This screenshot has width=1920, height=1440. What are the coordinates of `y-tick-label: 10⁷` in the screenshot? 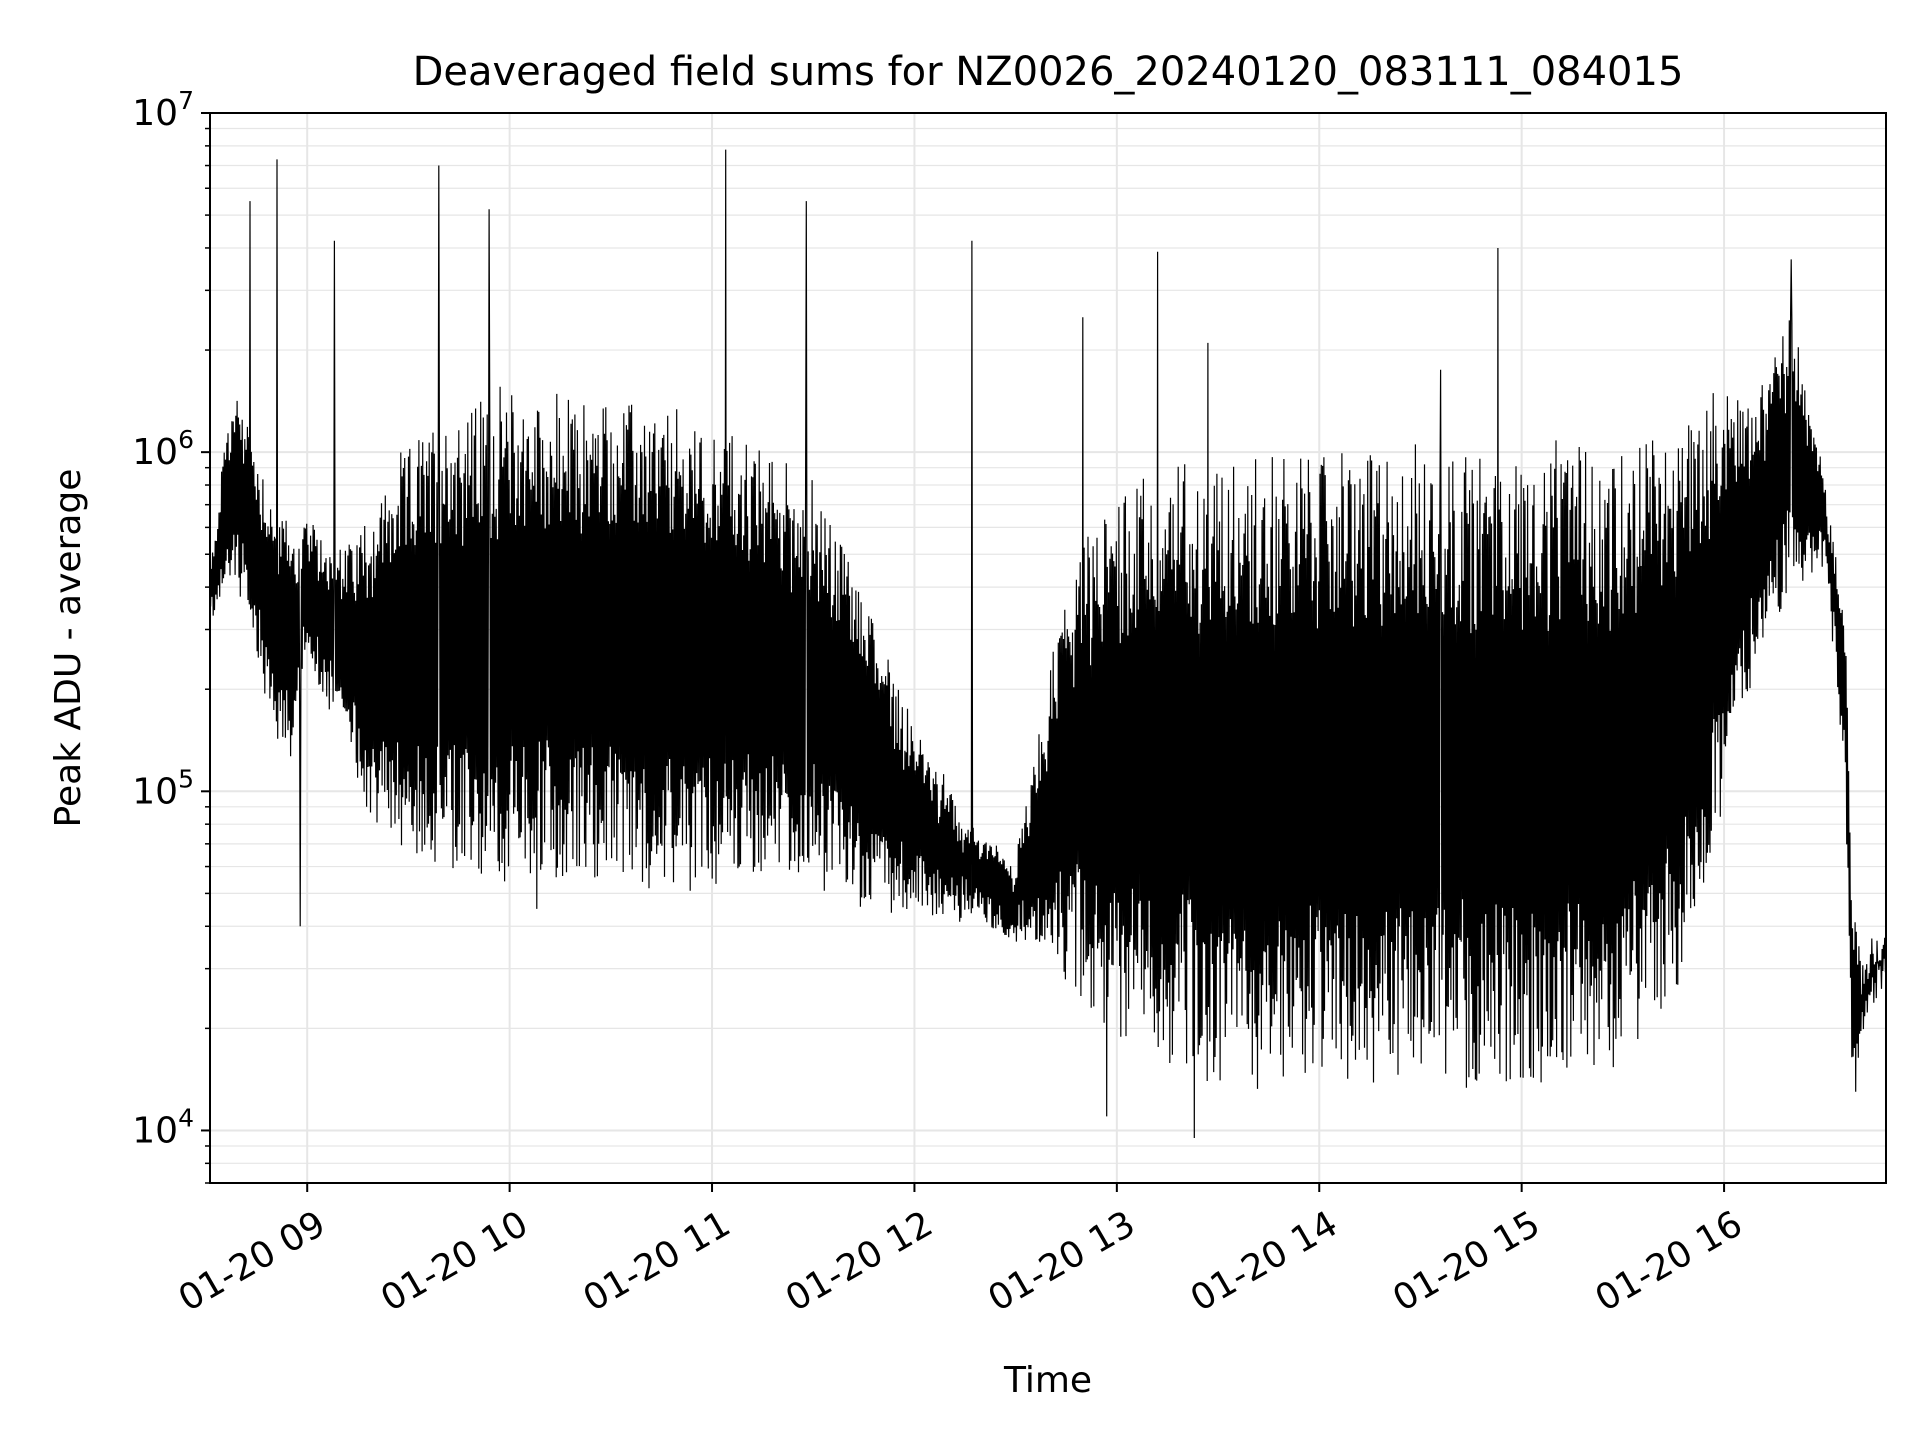 It's located at (163, 110).